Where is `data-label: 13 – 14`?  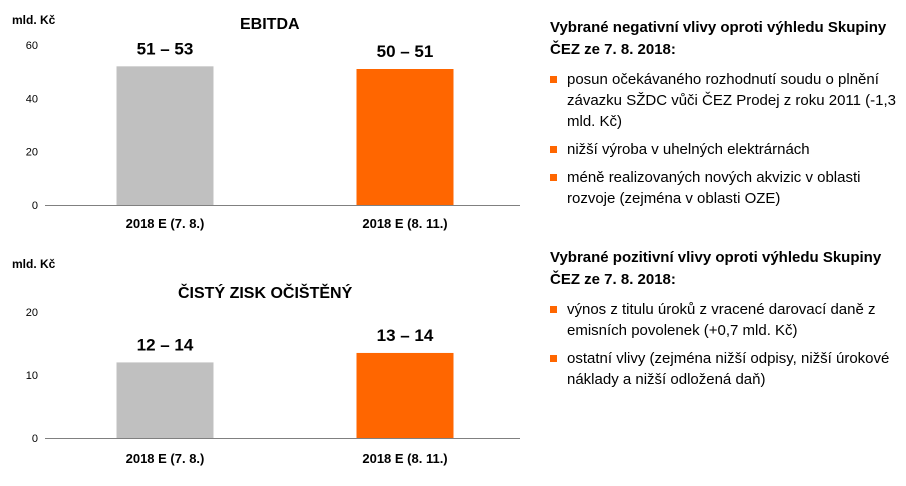
data-label: 13 – 14 is located at coordinates (405, 335).